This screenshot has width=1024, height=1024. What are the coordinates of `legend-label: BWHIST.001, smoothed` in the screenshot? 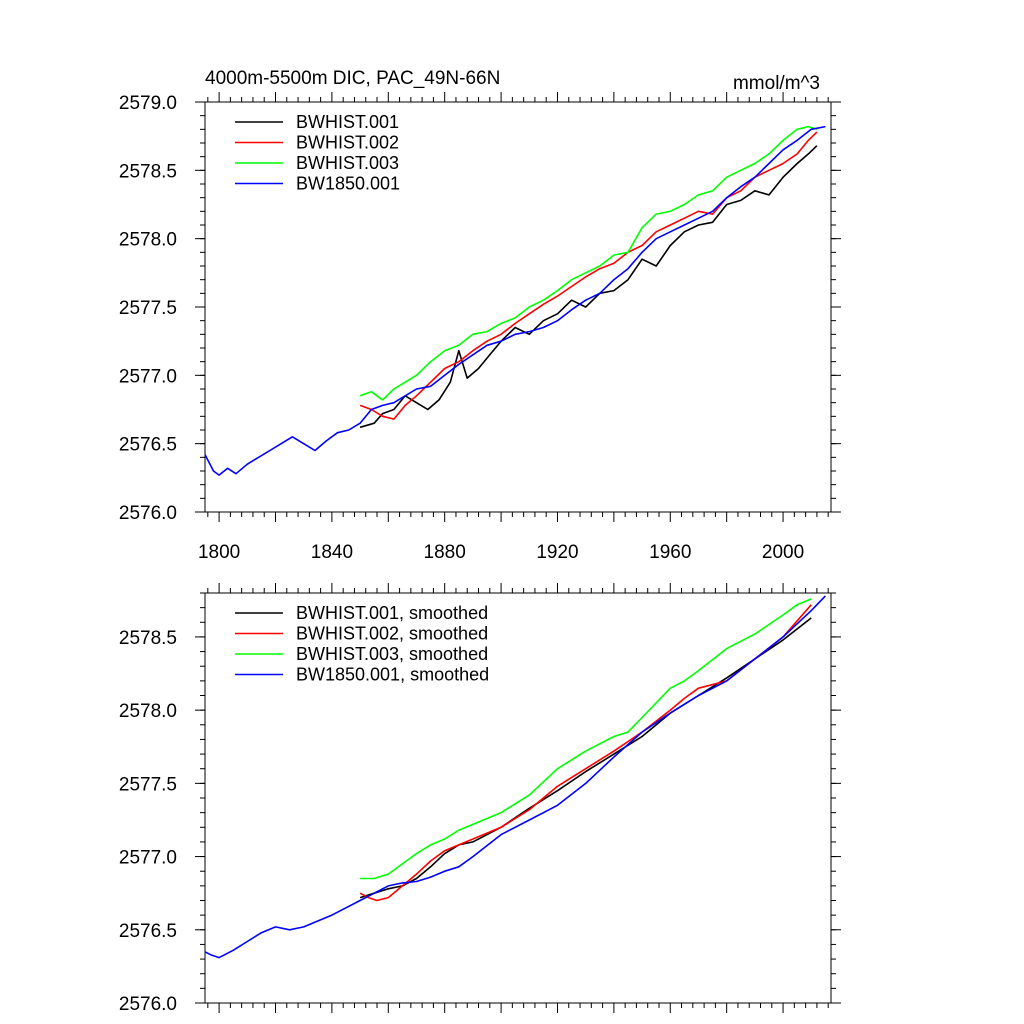 It's located at (392, 613).